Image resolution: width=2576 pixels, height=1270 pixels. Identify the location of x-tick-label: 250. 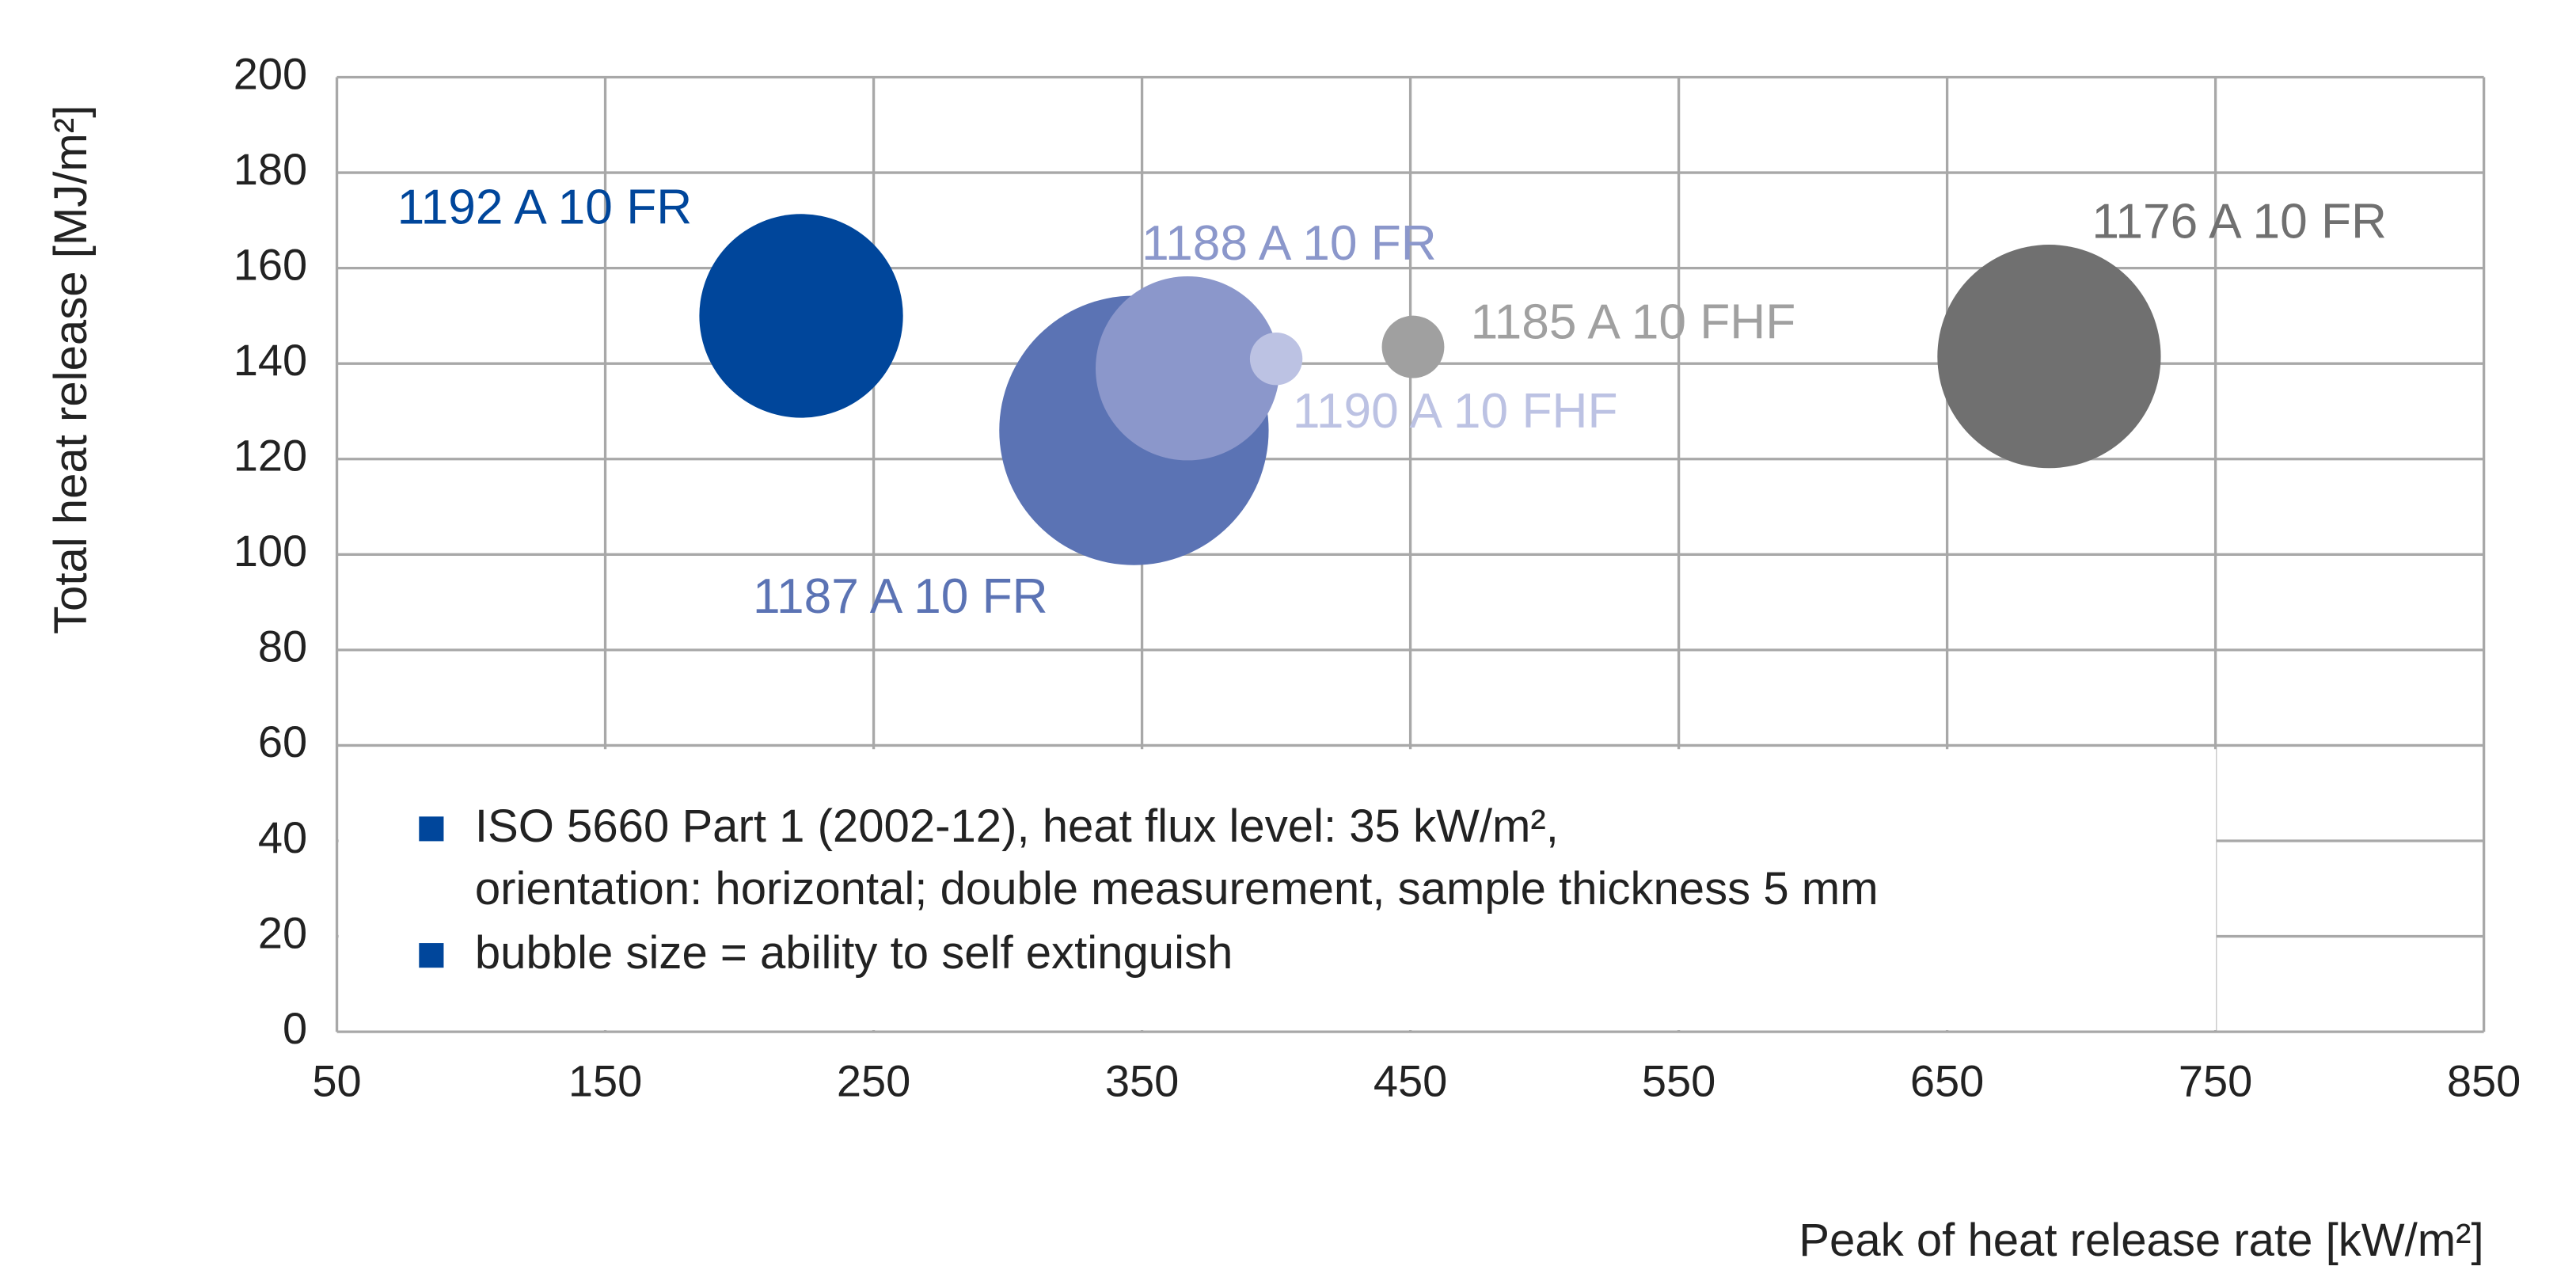
(874, 1080).